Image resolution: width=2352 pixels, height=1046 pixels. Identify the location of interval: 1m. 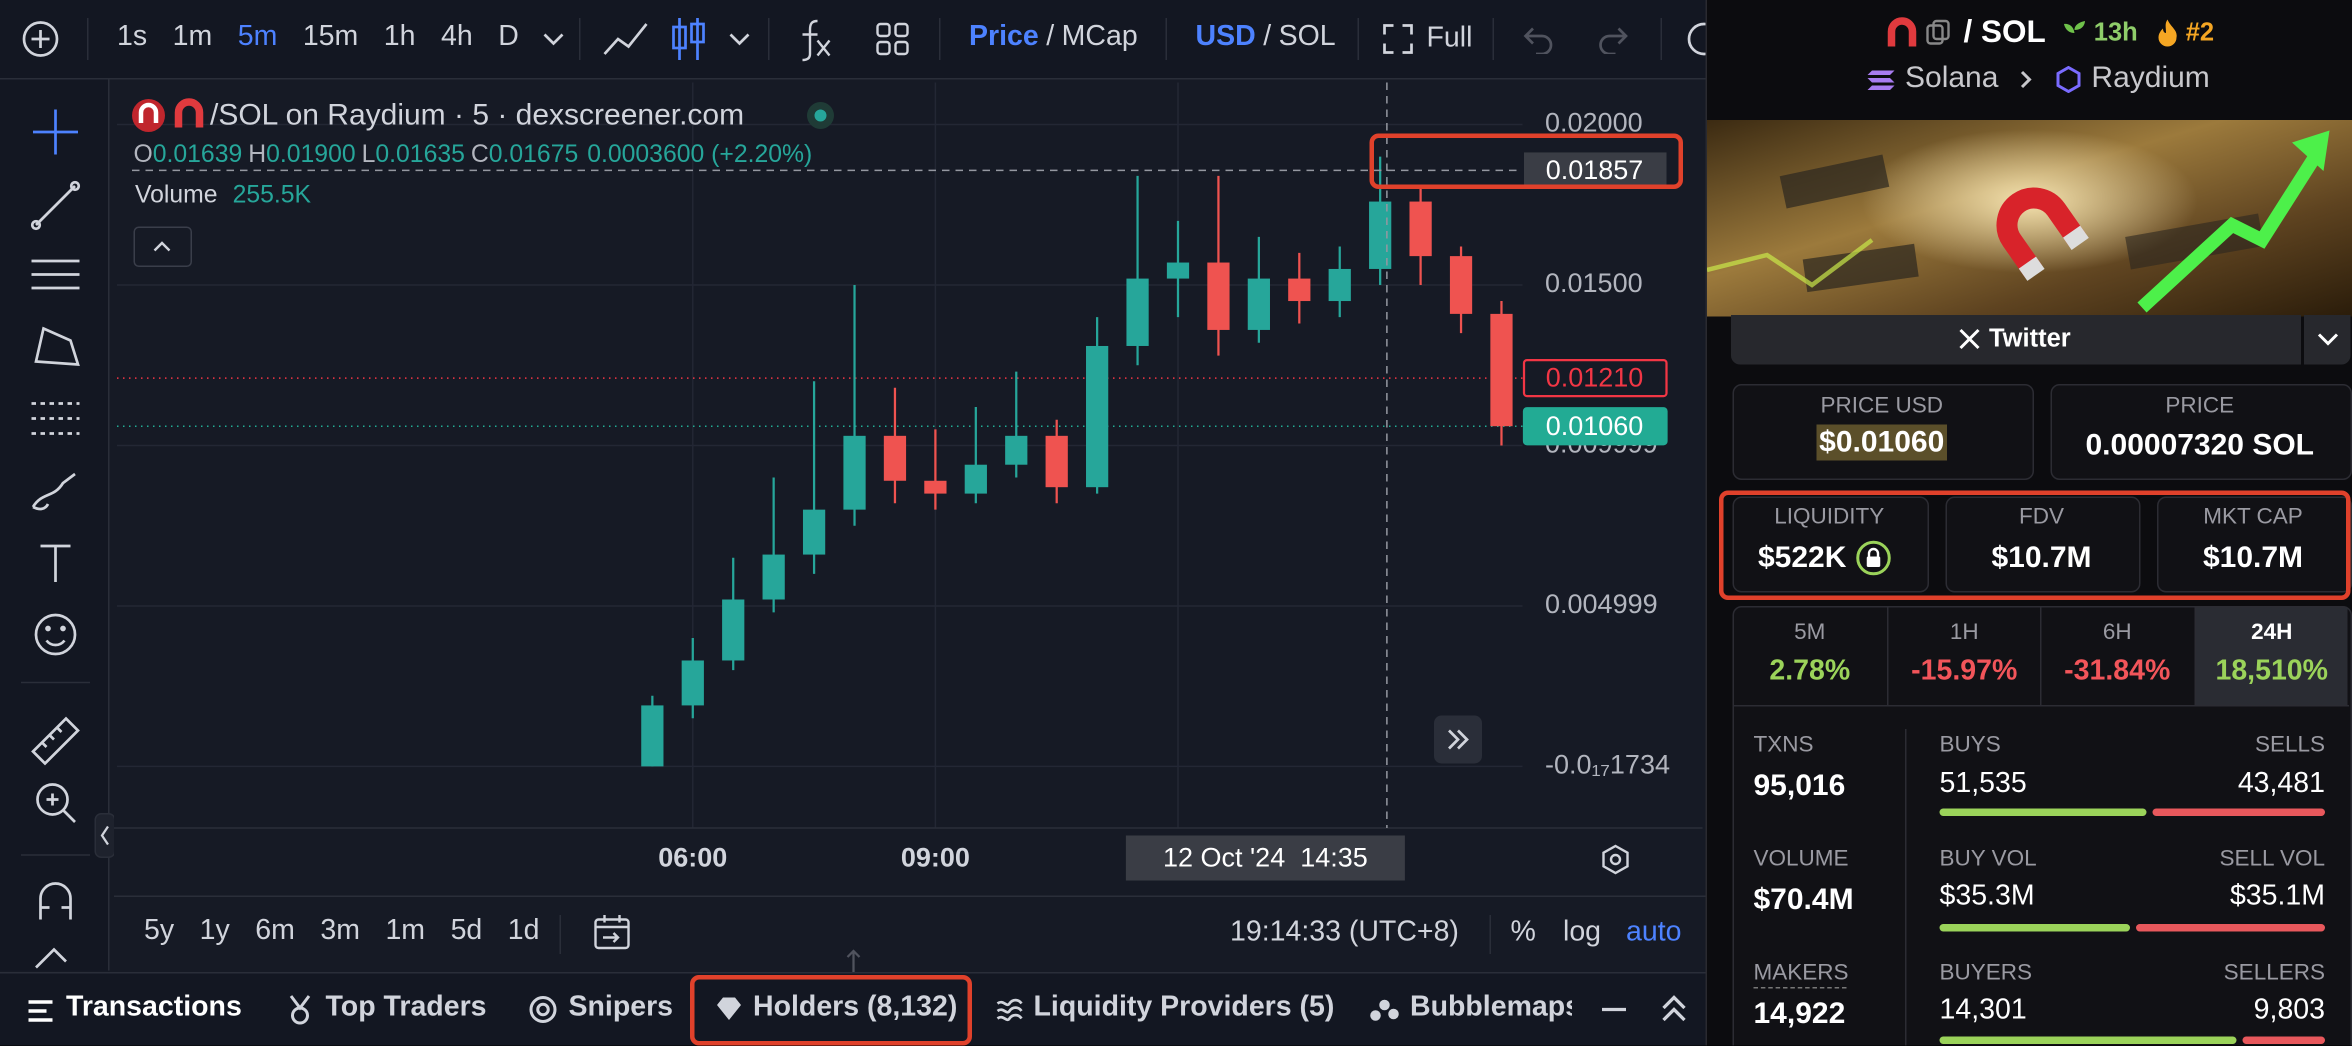
(192, 37).